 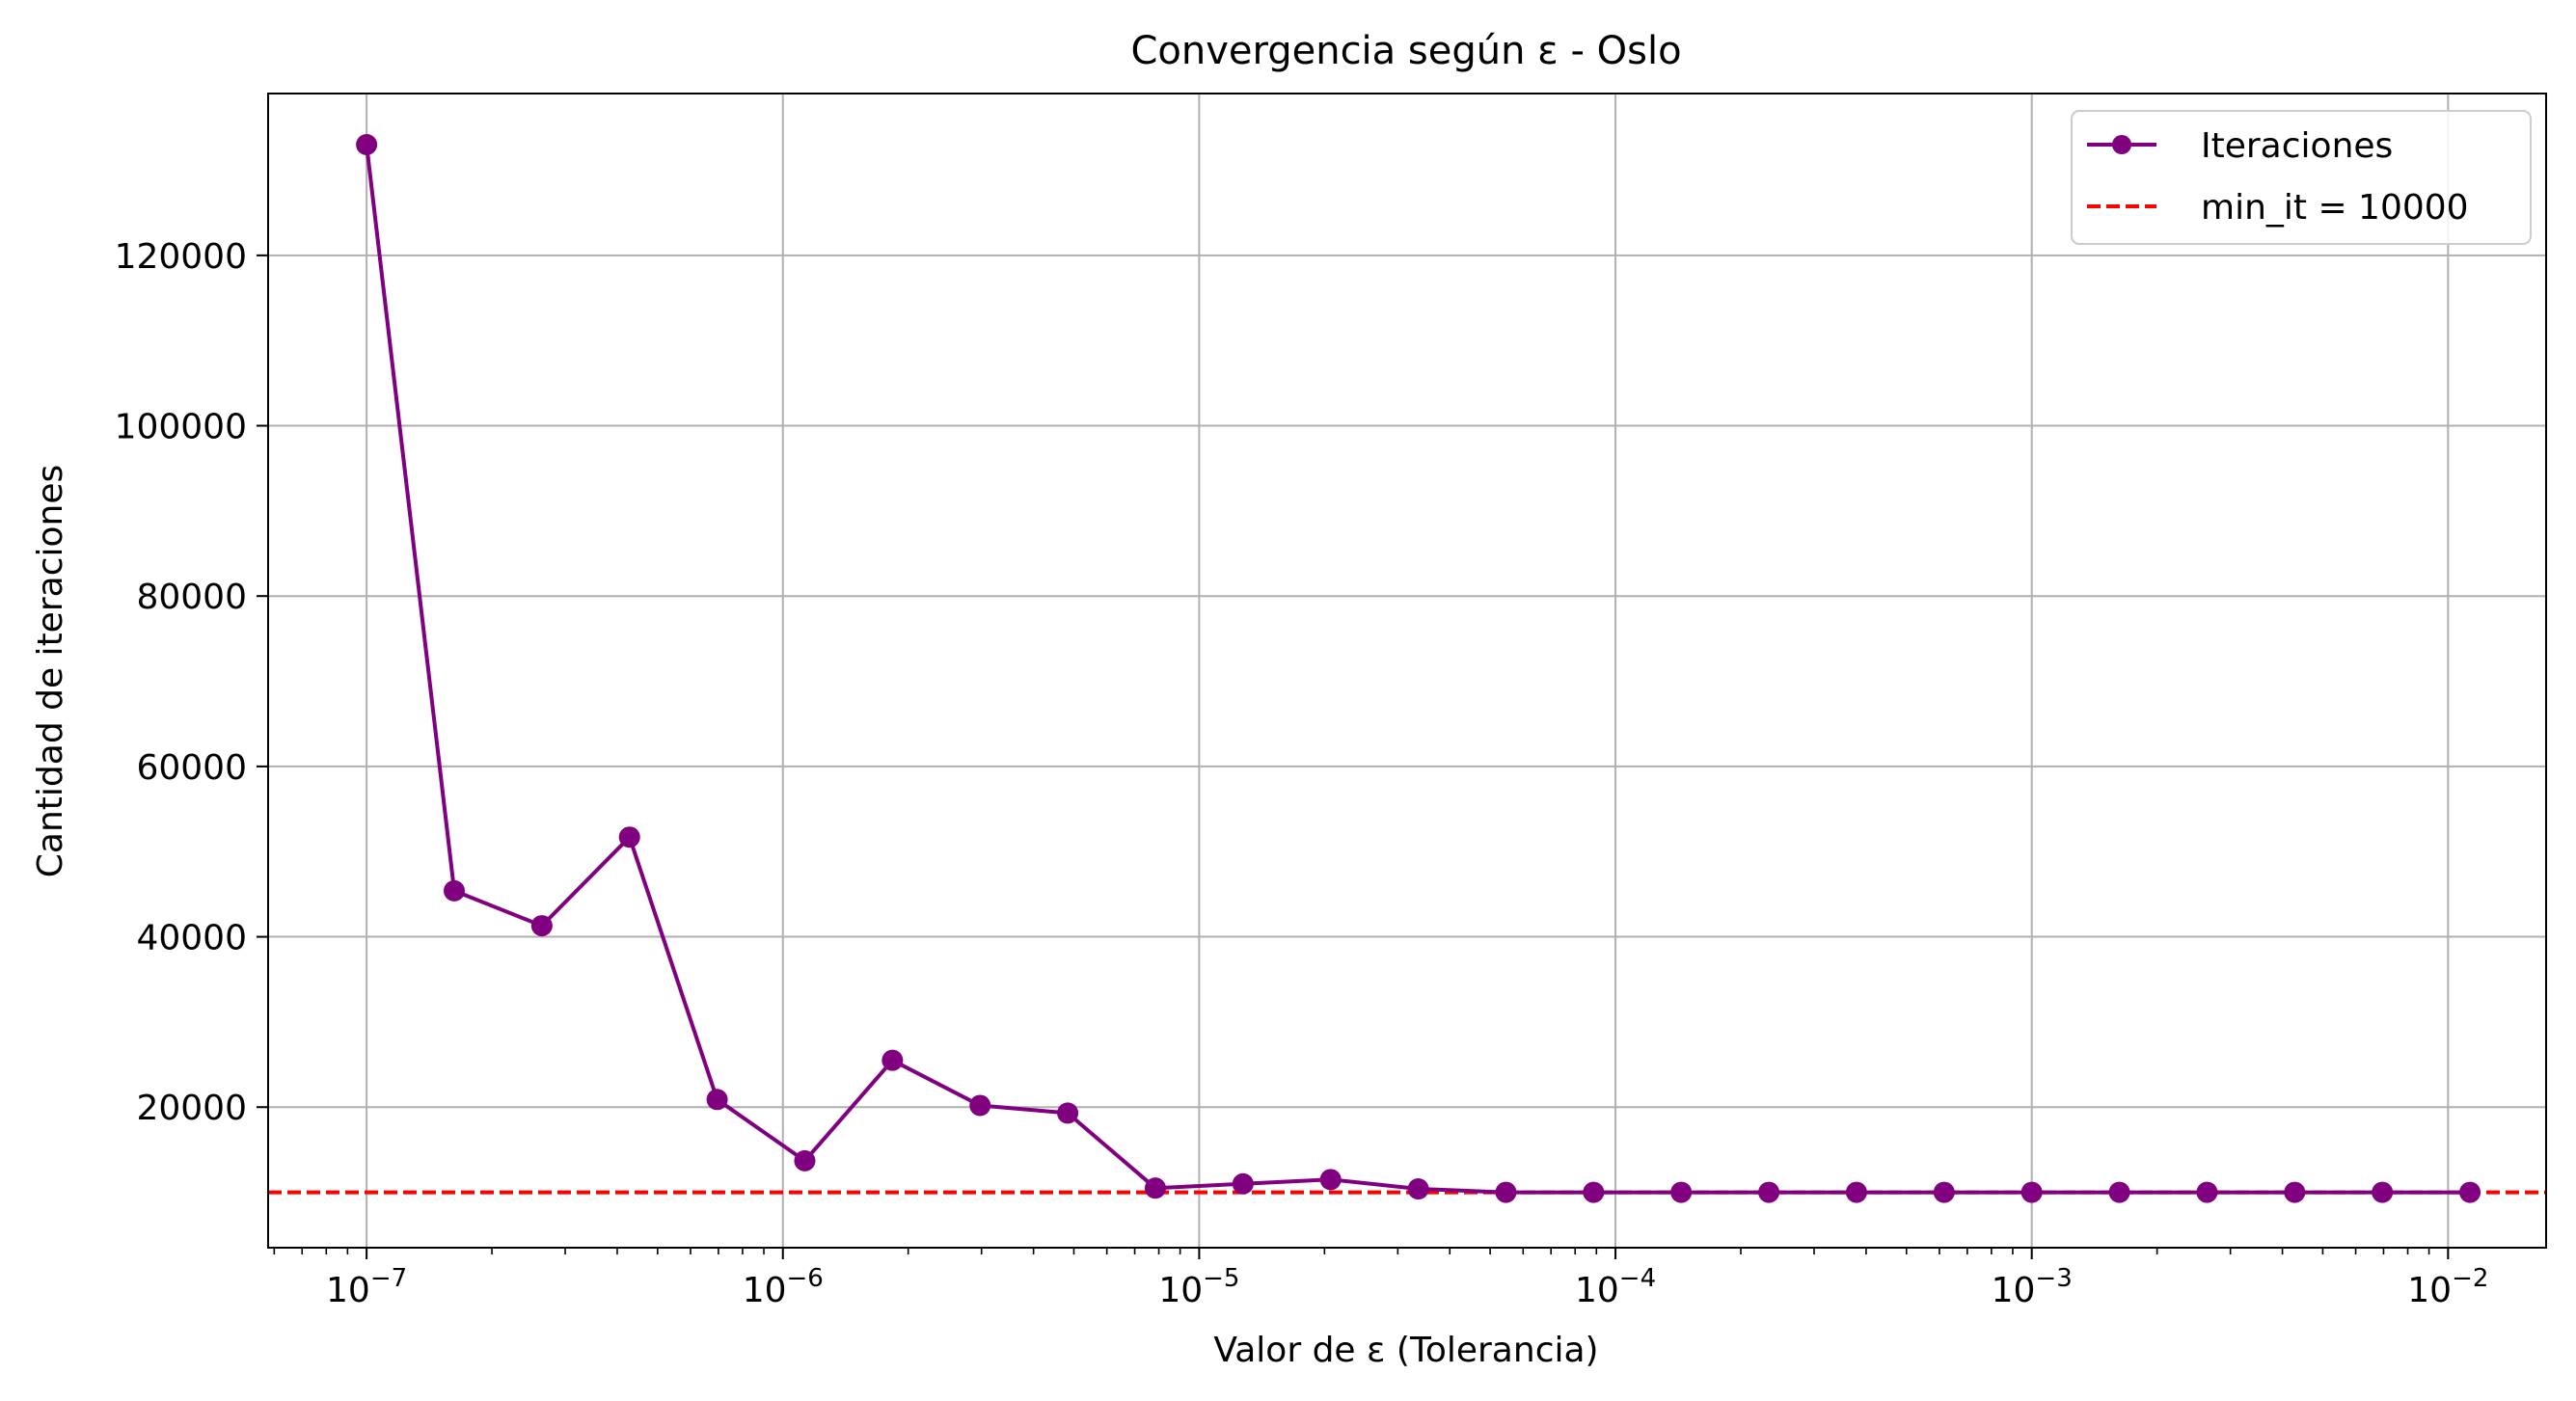 I want to click on x-tick-label: 10⁻², so click(x=2447, y=1287).